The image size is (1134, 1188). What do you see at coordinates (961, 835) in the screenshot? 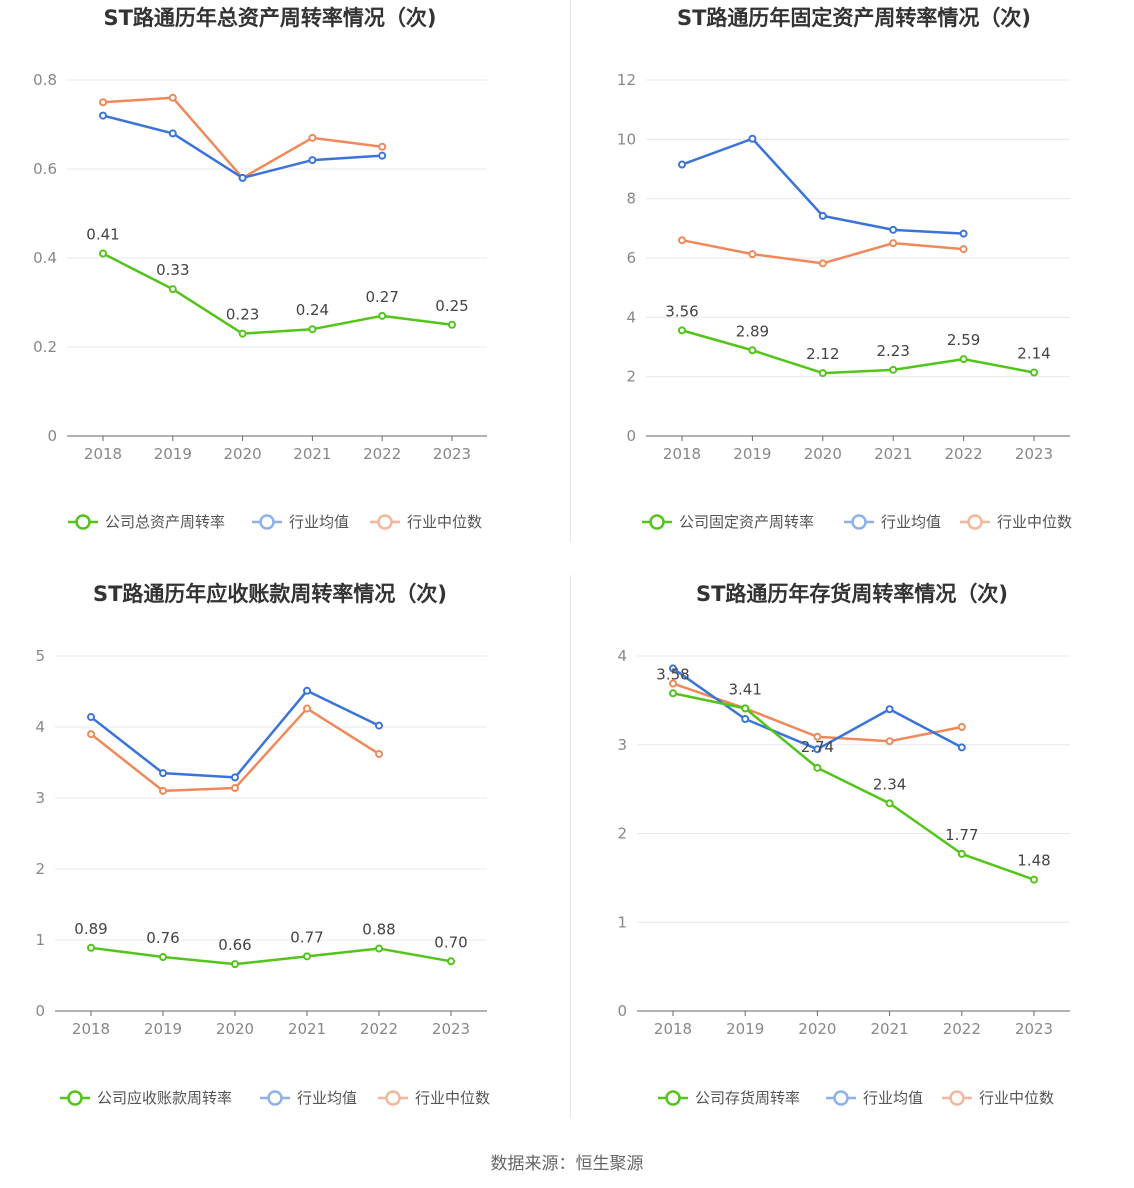
I see `data-label: 1.77` at bounding box center [961, 835].